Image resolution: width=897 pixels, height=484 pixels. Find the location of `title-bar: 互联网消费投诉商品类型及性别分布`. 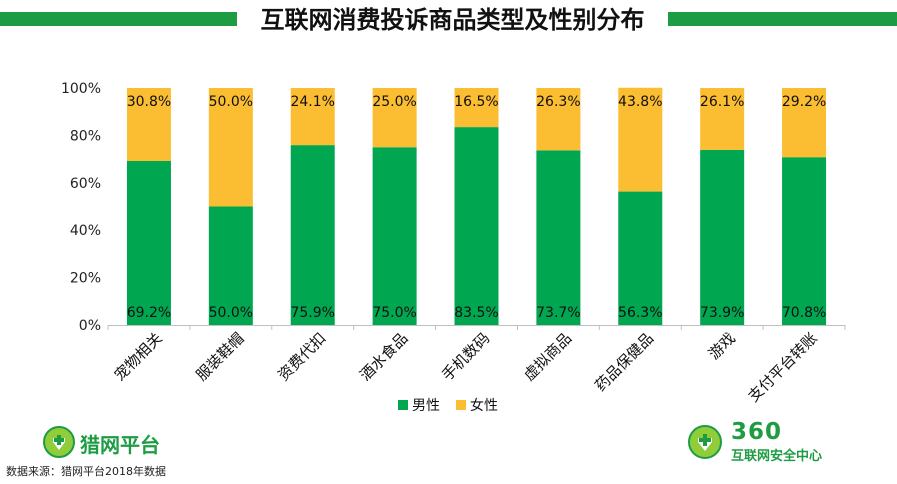

title-bar: 互联网消费投诉商品类型及性别分布 is located at coordinates (448, 22).